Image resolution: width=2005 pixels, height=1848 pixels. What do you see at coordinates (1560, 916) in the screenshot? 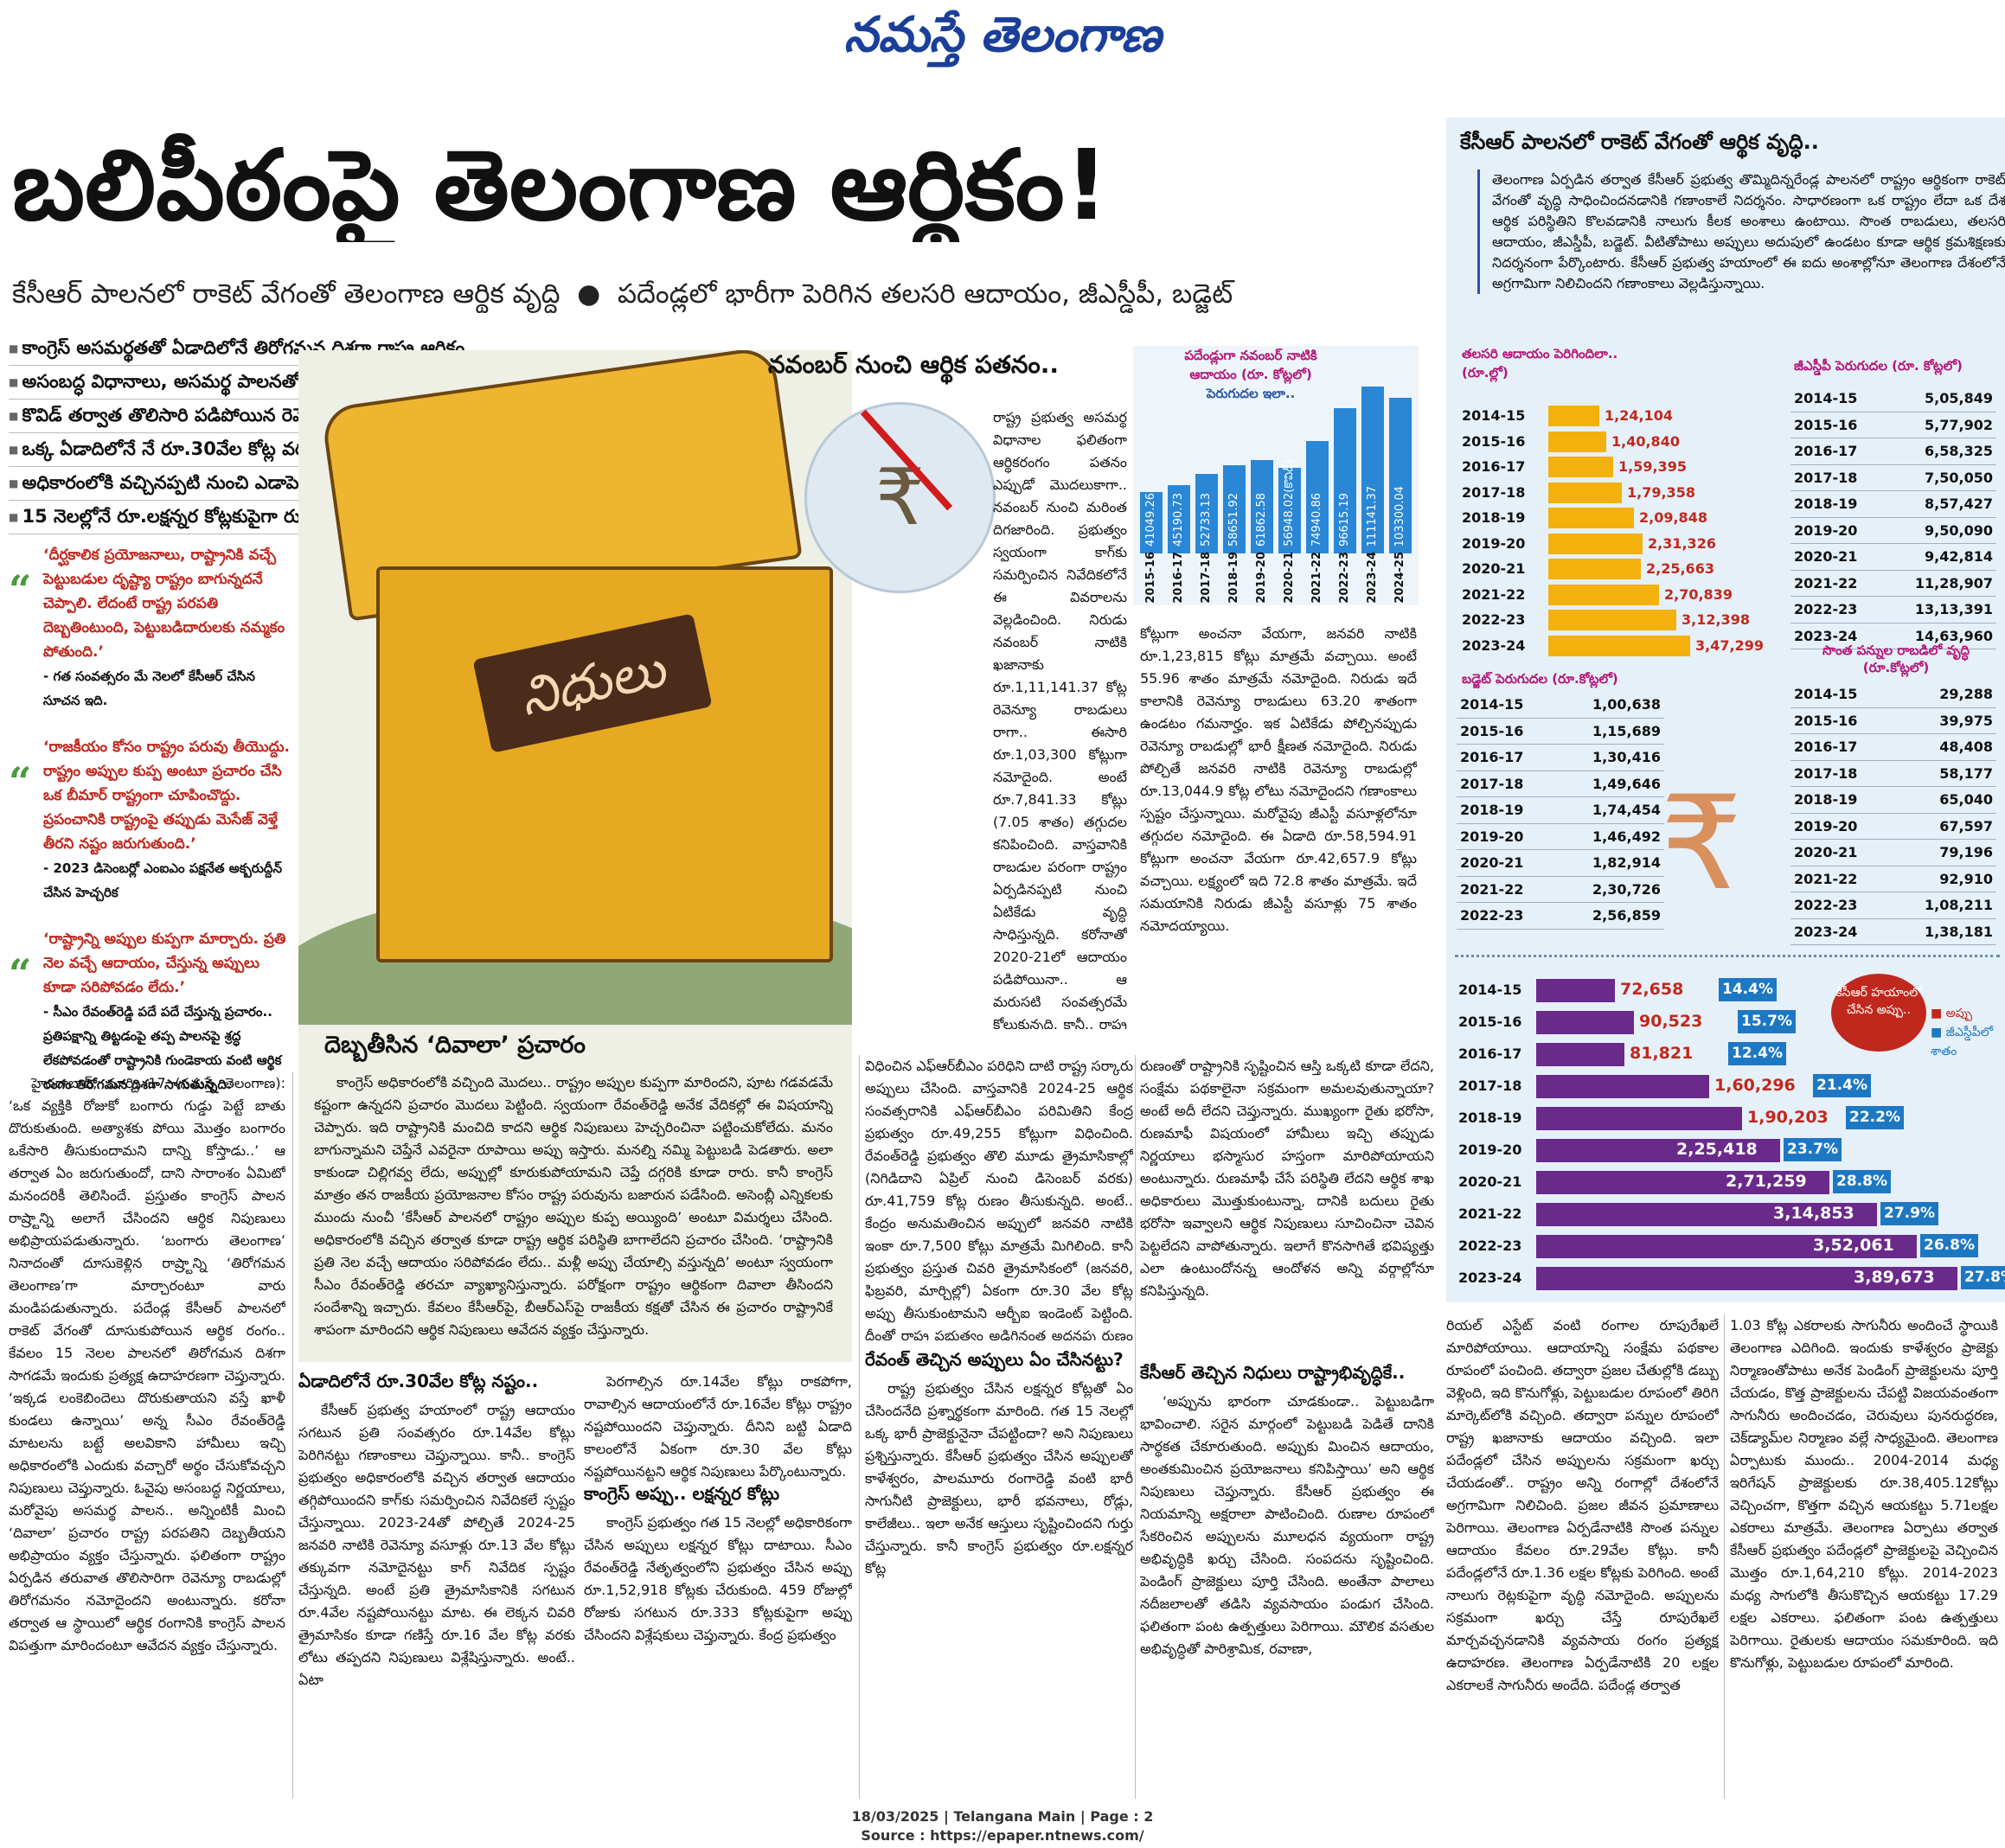
I see `budget-row: 2022-23 2,56,859` at bounding box center [1560, 916].